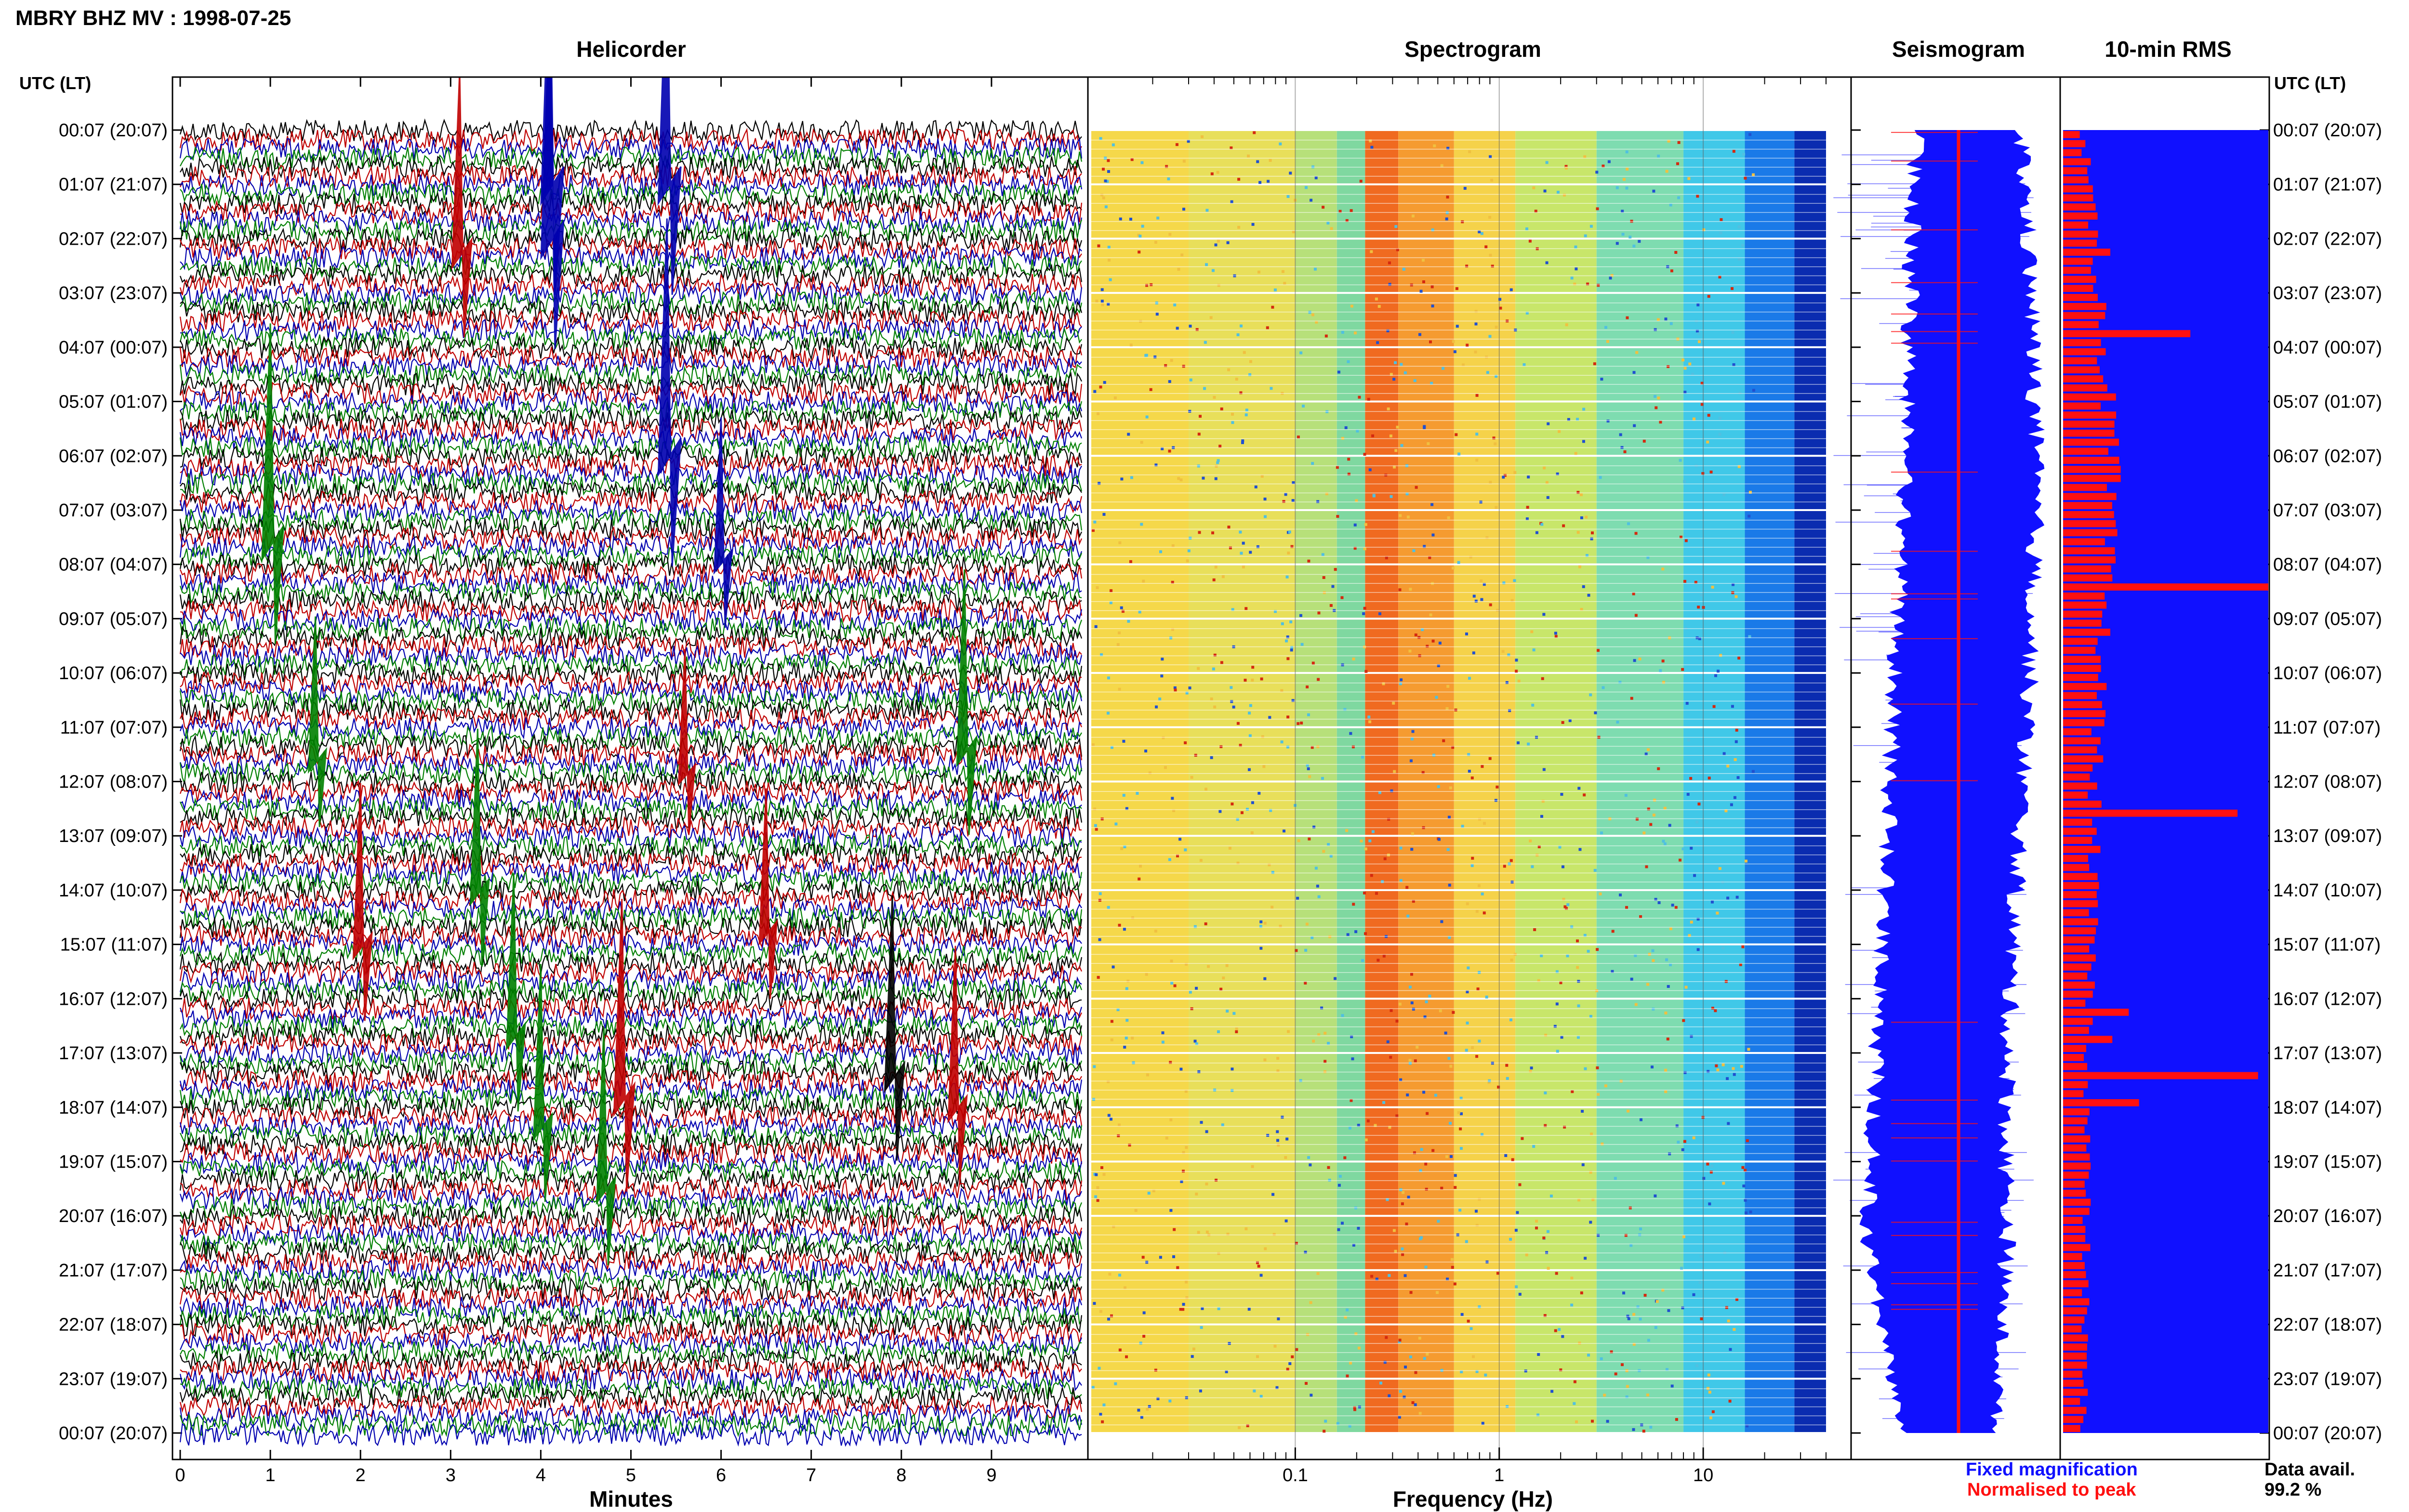 This screenshot has width=2409, height=1512. Describe the element at coordinates (113, 836) in the screenshot. I see `time-label-left: 13:07 (09:07)` at that location.